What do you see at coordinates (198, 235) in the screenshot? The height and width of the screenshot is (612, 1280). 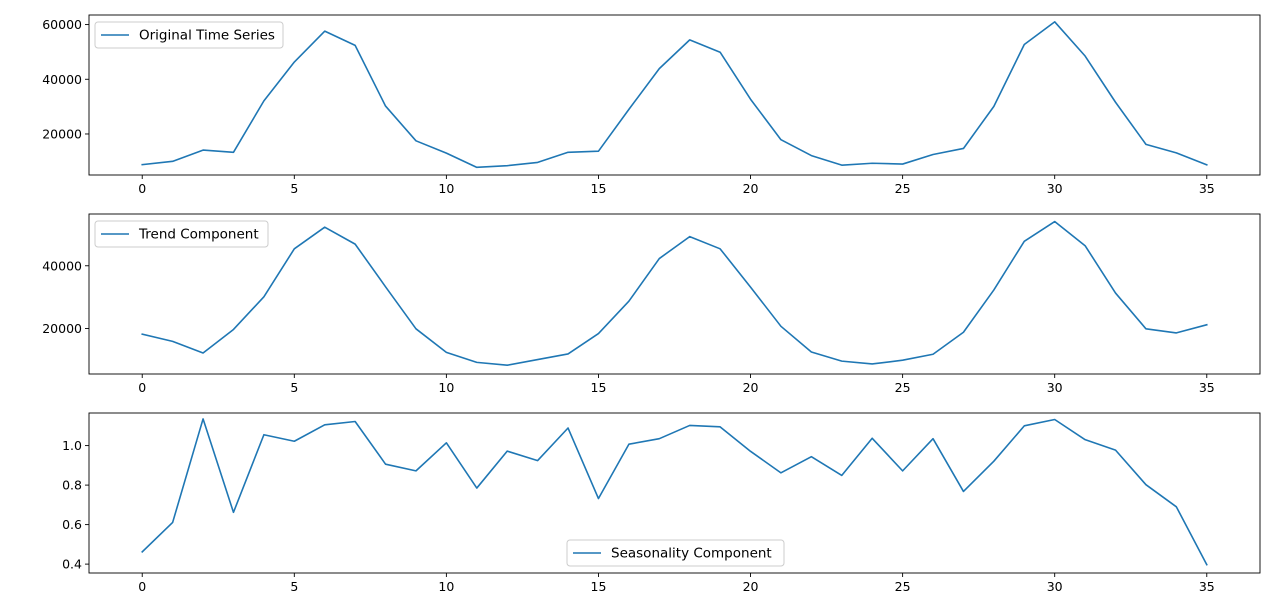 I see `legend-label: Trend Component` at bounding box center [198, 235].